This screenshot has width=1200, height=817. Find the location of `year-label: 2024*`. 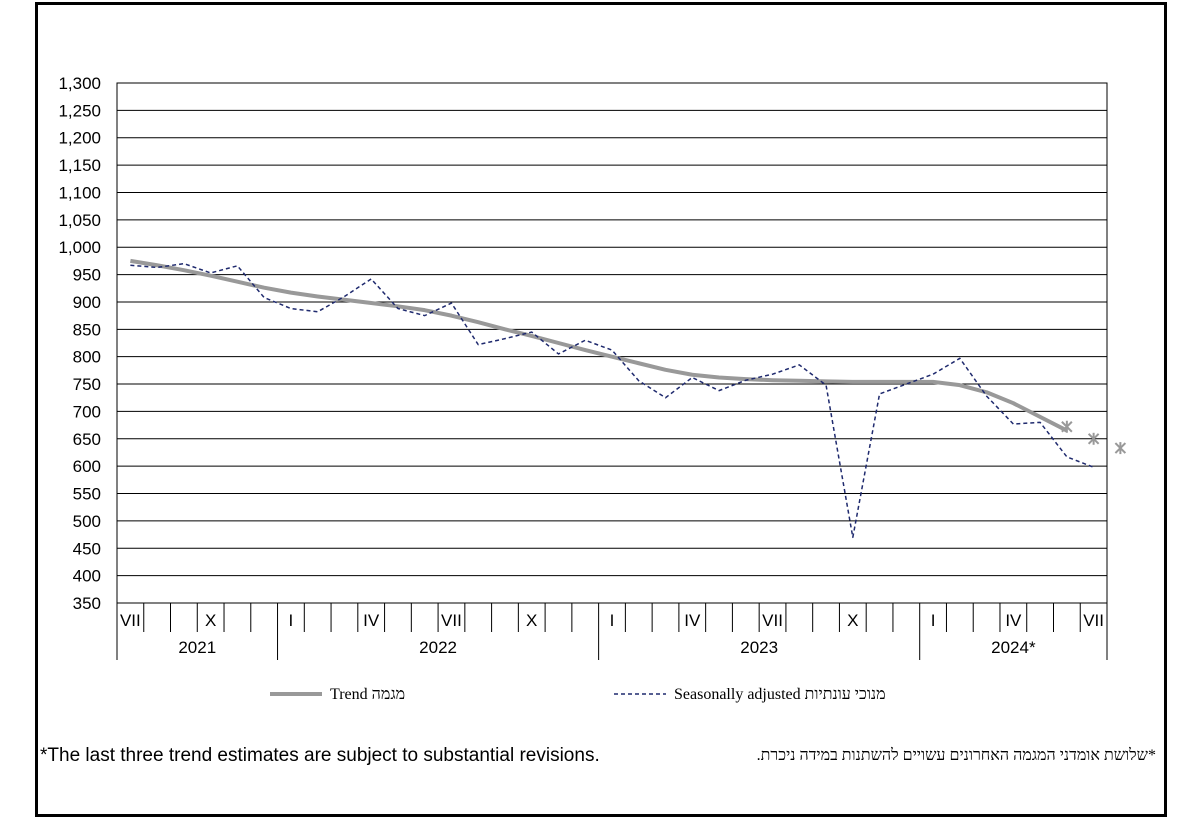

year-label: 2024* is located at coordinates (1013, 647).